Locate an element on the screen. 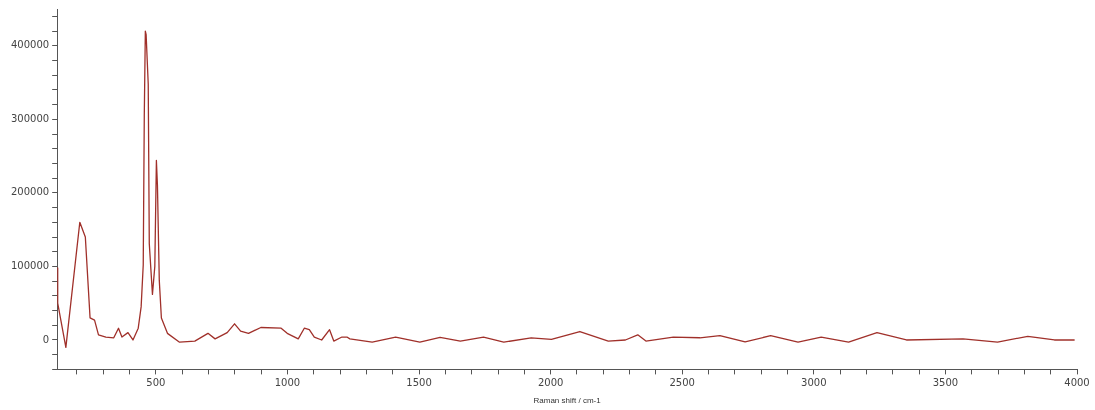  y-tick-label: 0 is located at coordinates (46, 339).